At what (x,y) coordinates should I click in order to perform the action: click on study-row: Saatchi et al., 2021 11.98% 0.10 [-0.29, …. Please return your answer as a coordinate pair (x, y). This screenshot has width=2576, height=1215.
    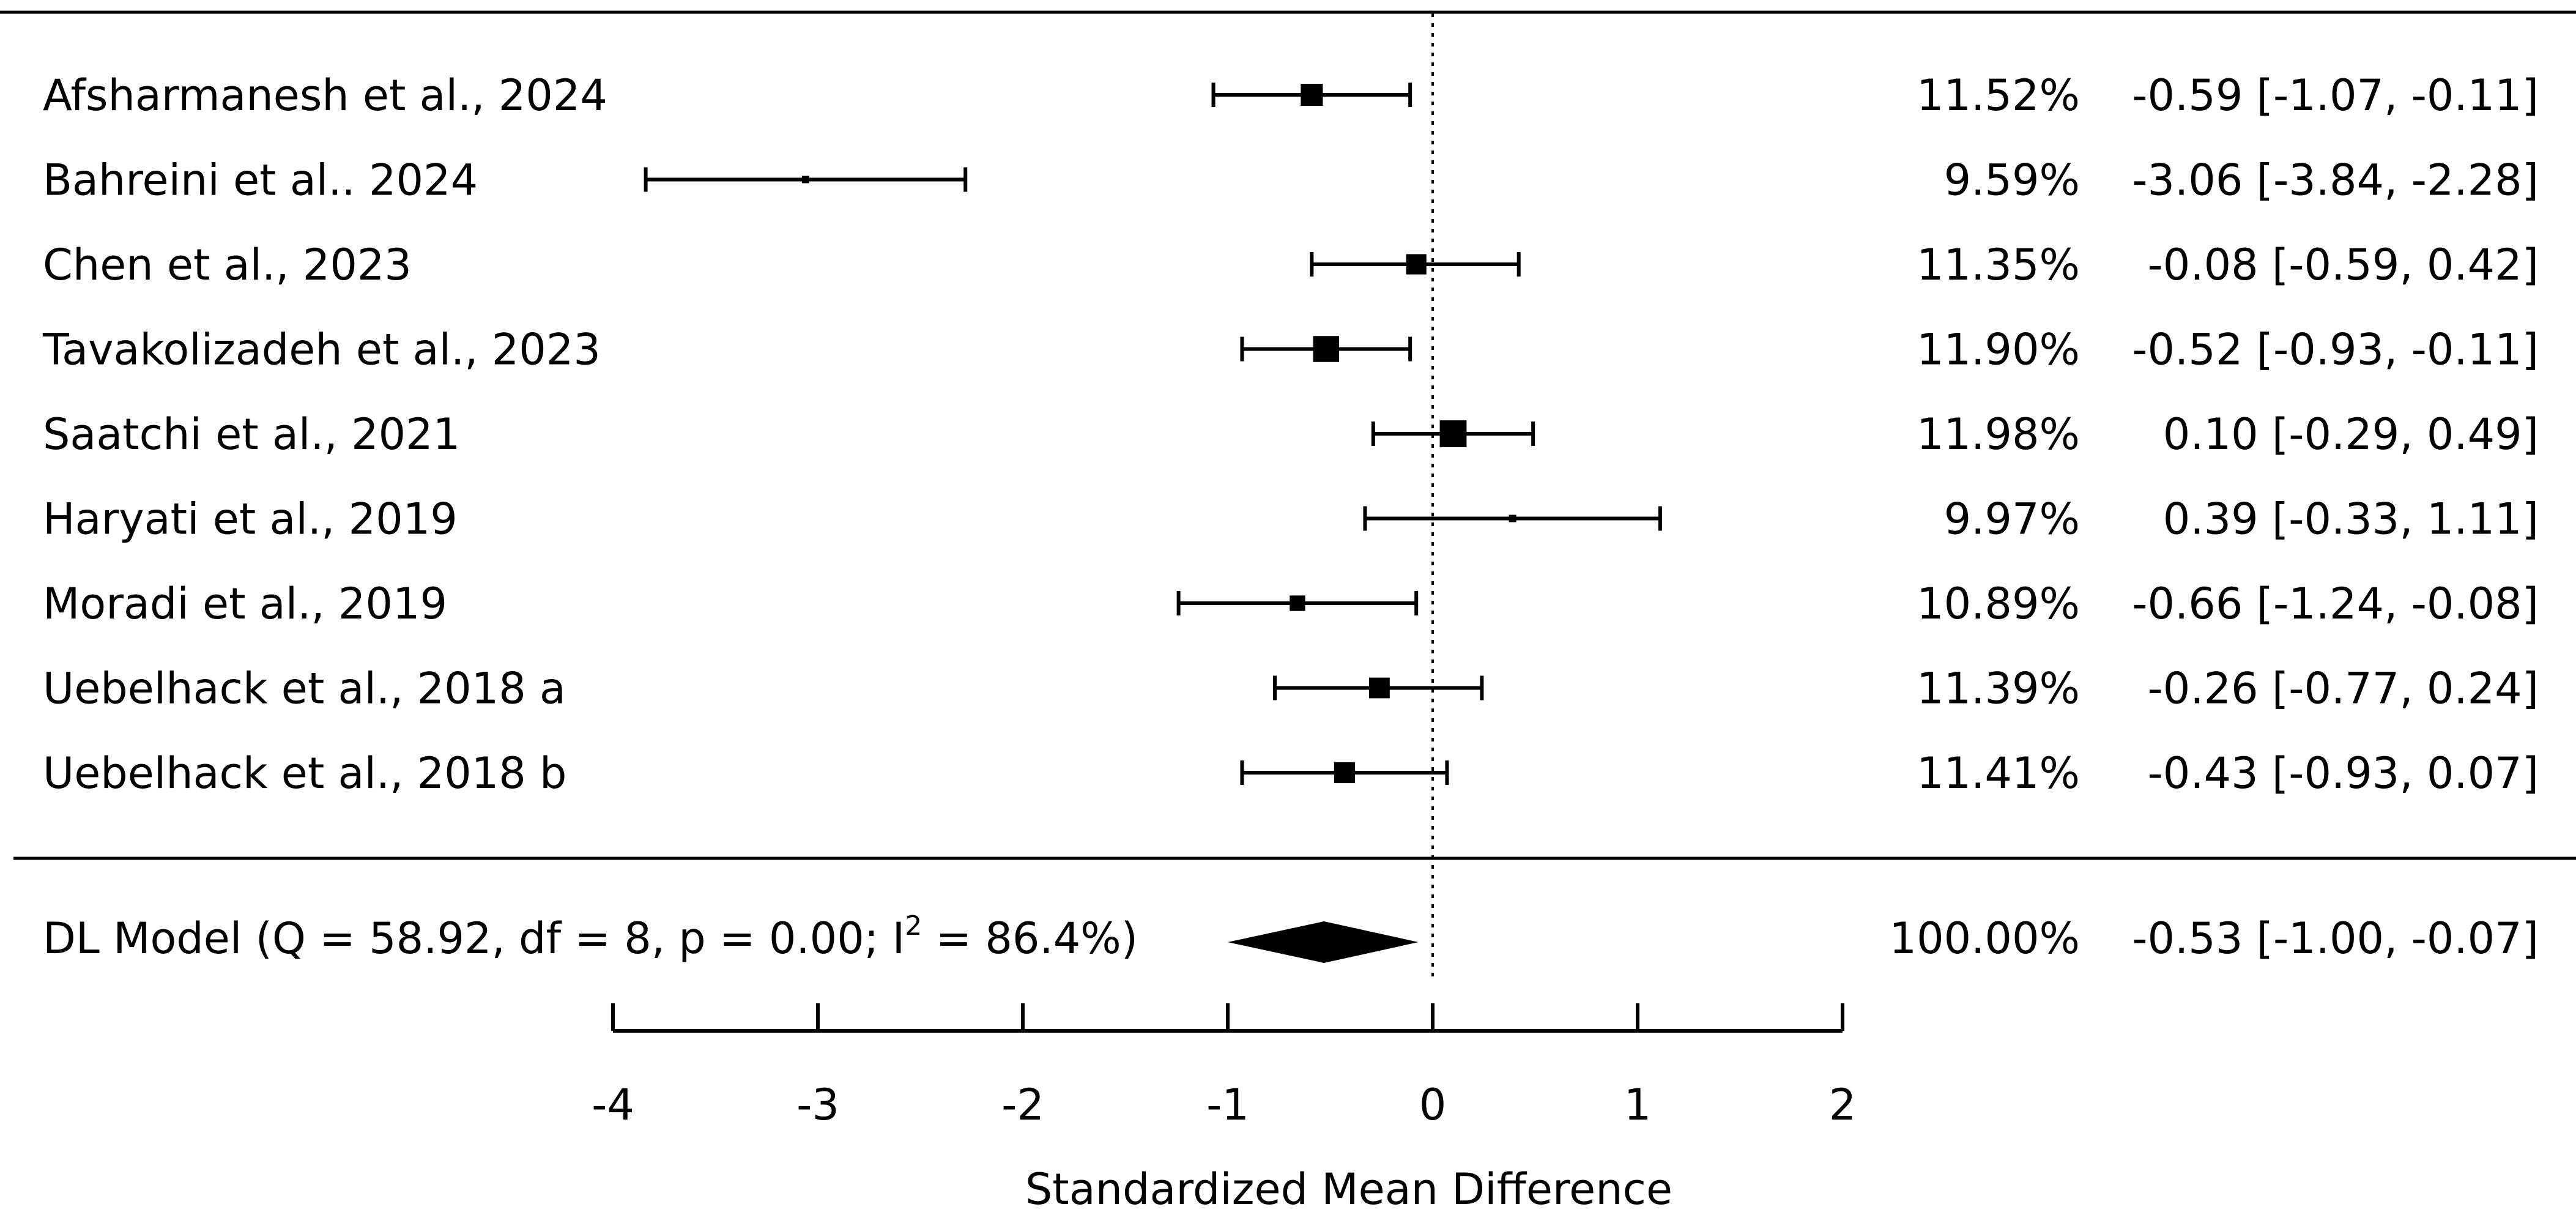
    Looking at the image, I should click on (1291, 434).